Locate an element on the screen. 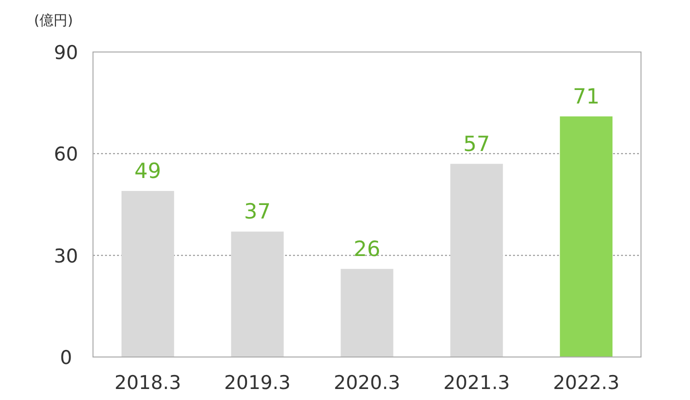 Image resolution: width=690 pixels, height=400 pixels. x-tick-label: 2020.3 is located at coordinates (367, 383).